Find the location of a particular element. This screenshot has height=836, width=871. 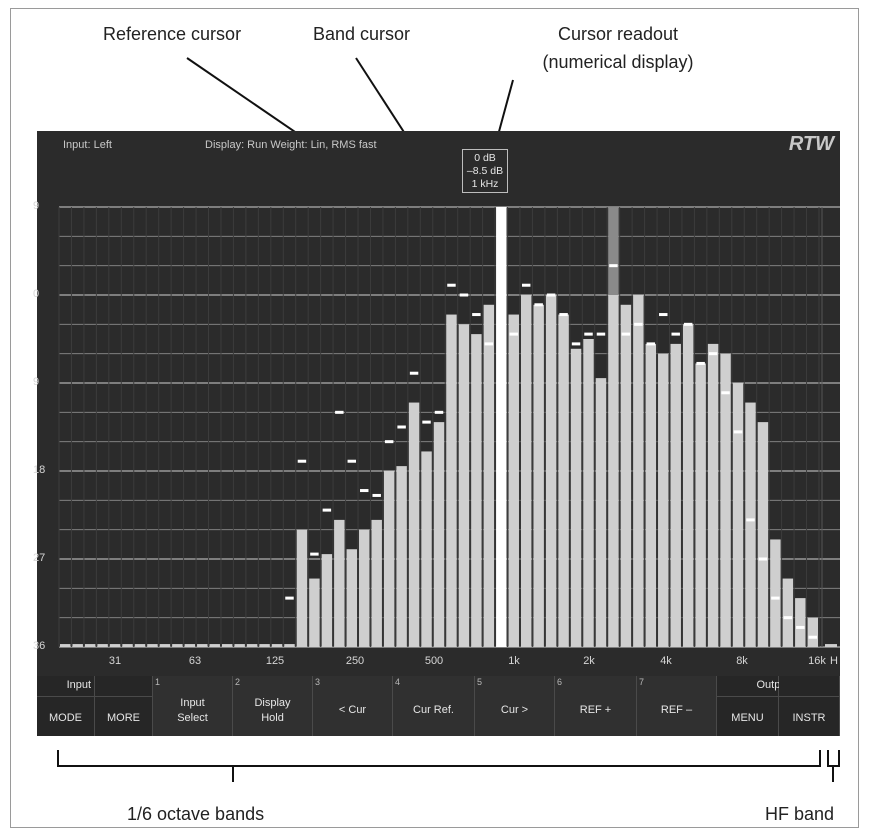

softkey-number: 7 is located at coordinates (642, 682).